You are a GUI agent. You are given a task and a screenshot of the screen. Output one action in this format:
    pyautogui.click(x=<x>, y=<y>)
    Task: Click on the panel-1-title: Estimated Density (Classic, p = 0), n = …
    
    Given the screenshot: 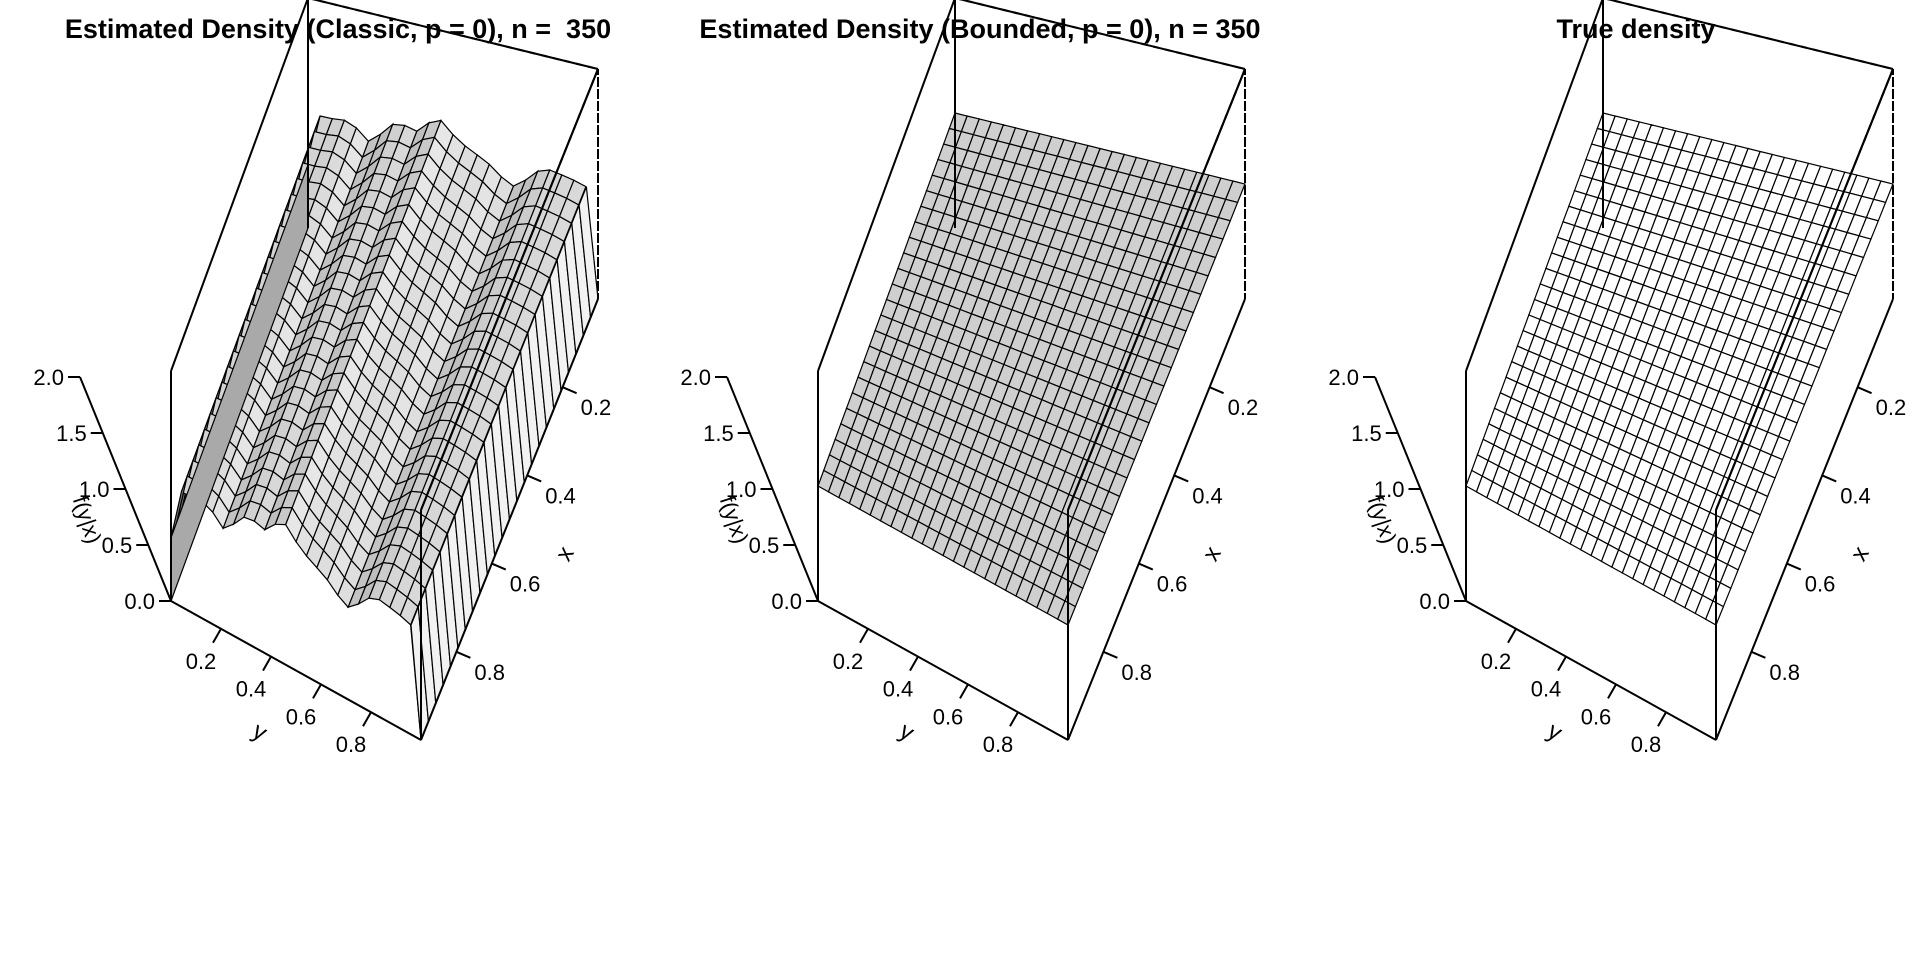 What is the action you would take?
    pyautogui.click(x=338, y=29)
    